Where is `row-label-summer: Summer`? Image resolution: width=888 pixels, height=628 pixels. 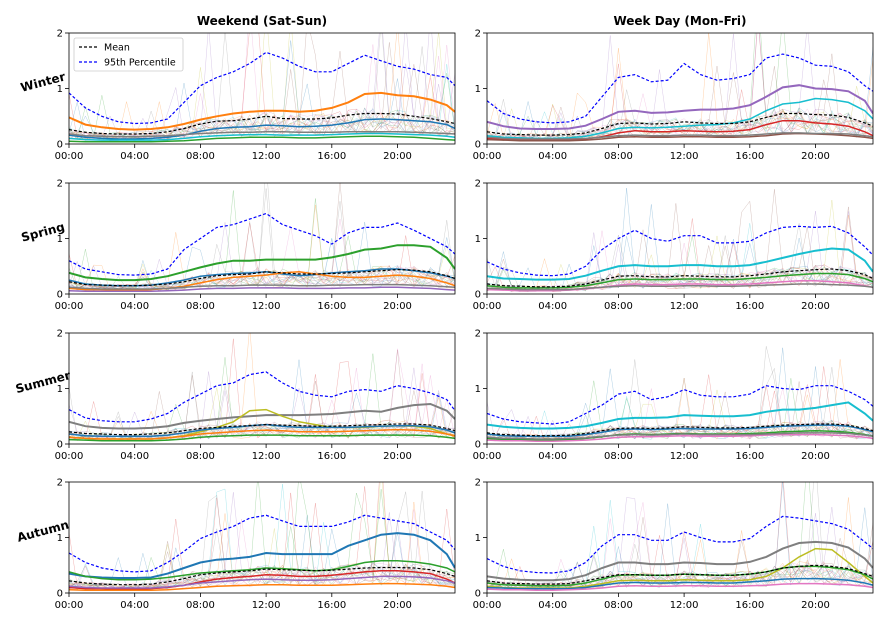 row-label-summer: Summer is located at coordinates (43, 382).